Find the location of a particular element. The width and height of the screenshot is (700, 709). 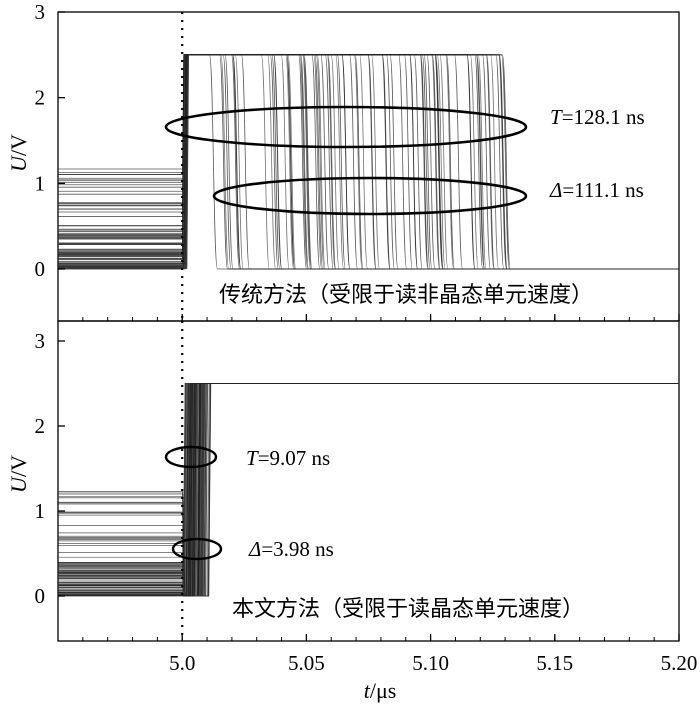

top-caption: 传统方法（受限于读非晶态单元速度） is located at coordinates (406, 294).